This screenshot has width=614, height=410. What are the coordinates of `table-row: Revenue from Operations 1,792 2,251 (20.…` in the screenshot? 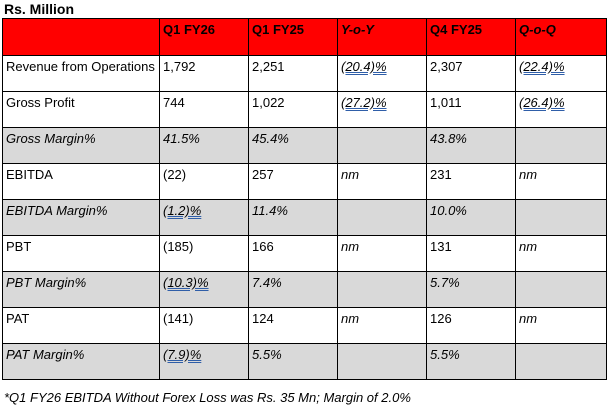 It's located at (304, 73).